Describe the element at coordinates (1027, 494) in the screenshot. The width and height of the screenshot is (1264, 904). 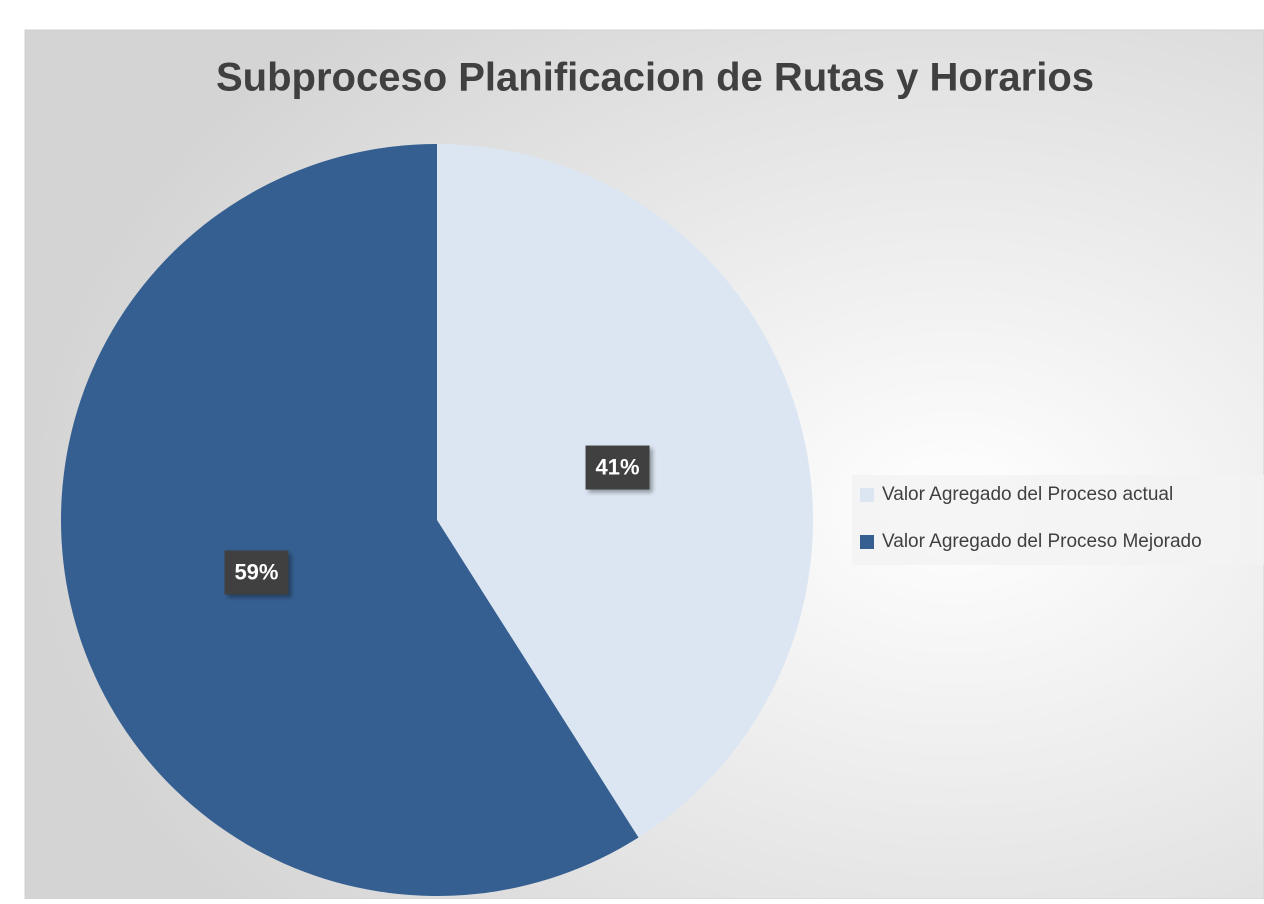
I see `legend-label: Valor Agregado del Proceso actual` at that location.